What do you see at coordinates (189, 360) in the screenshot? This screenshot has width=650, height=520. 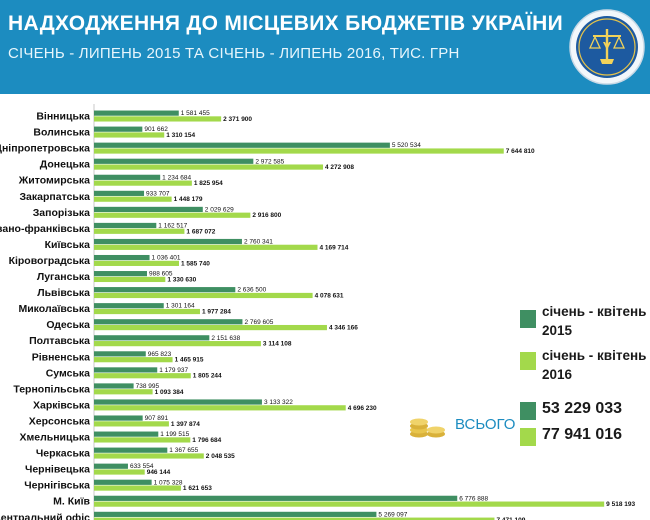 I see `value-label-2016: 1 465 915` at bounding box center [189, 360].